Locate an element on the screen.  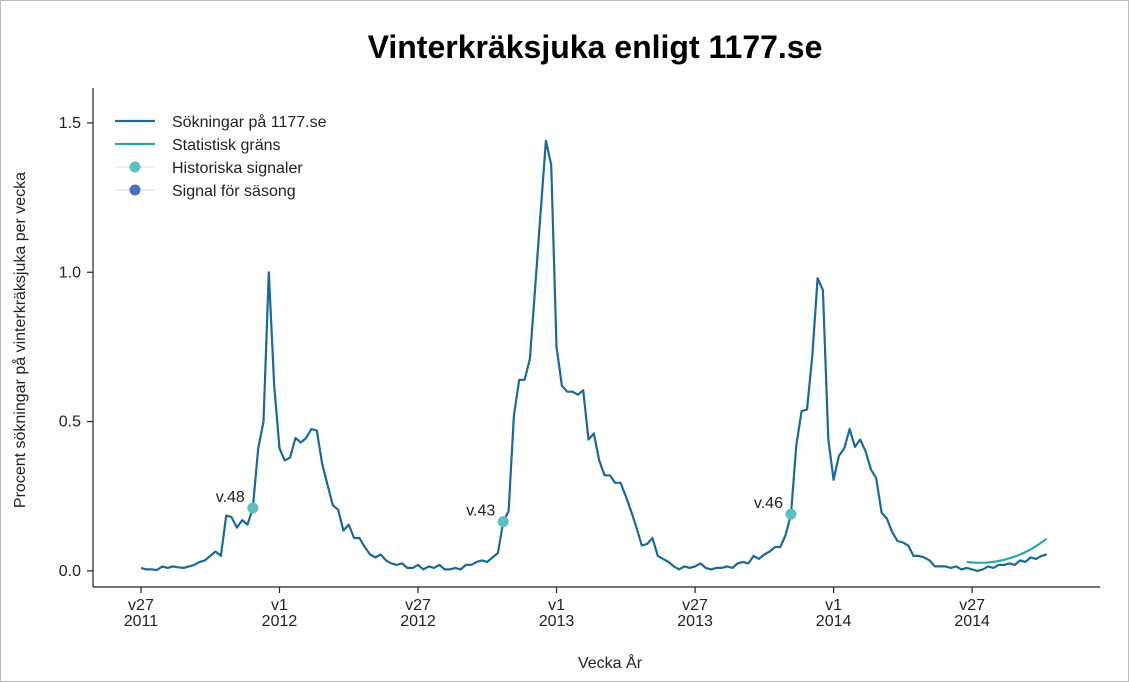
signal-label: v.48 is located at coordinates (230, 497).